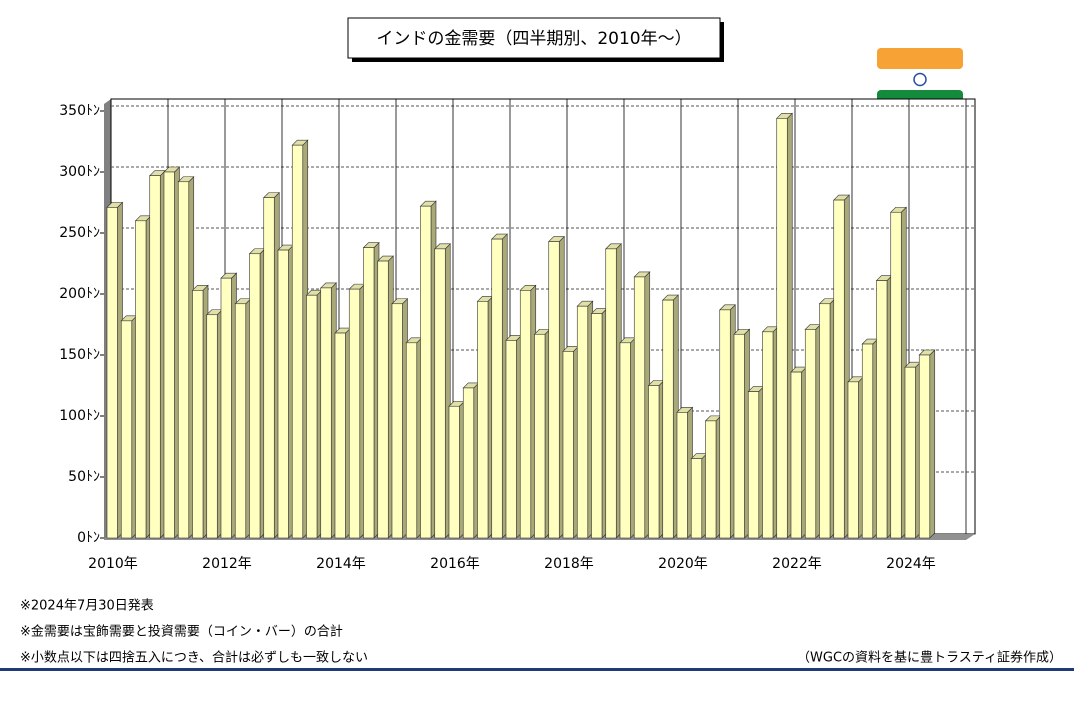  I want to click on y-tick-label: 150ﾄﾝ, so click(79, 355).